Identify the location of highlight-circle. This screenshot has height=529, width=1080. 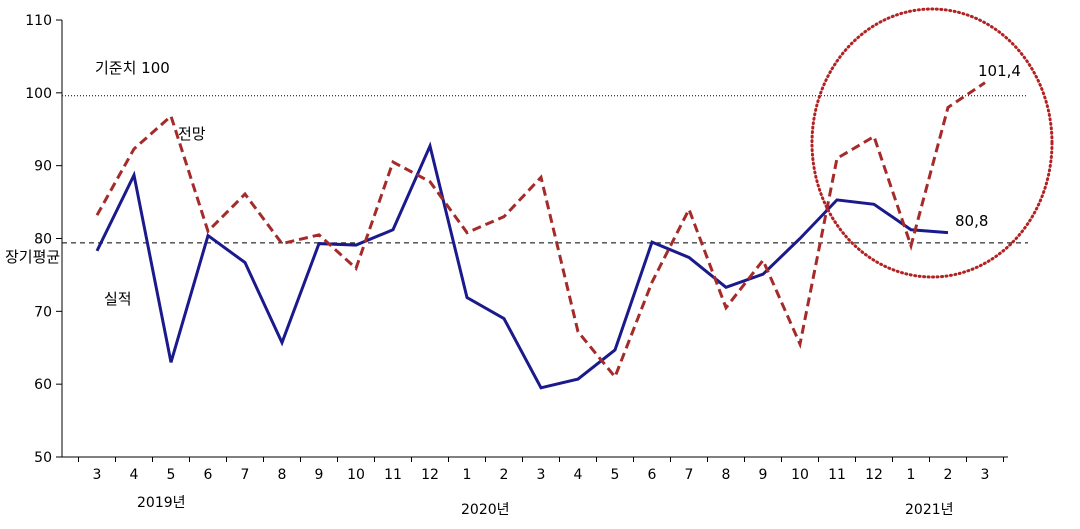
(932, 143).